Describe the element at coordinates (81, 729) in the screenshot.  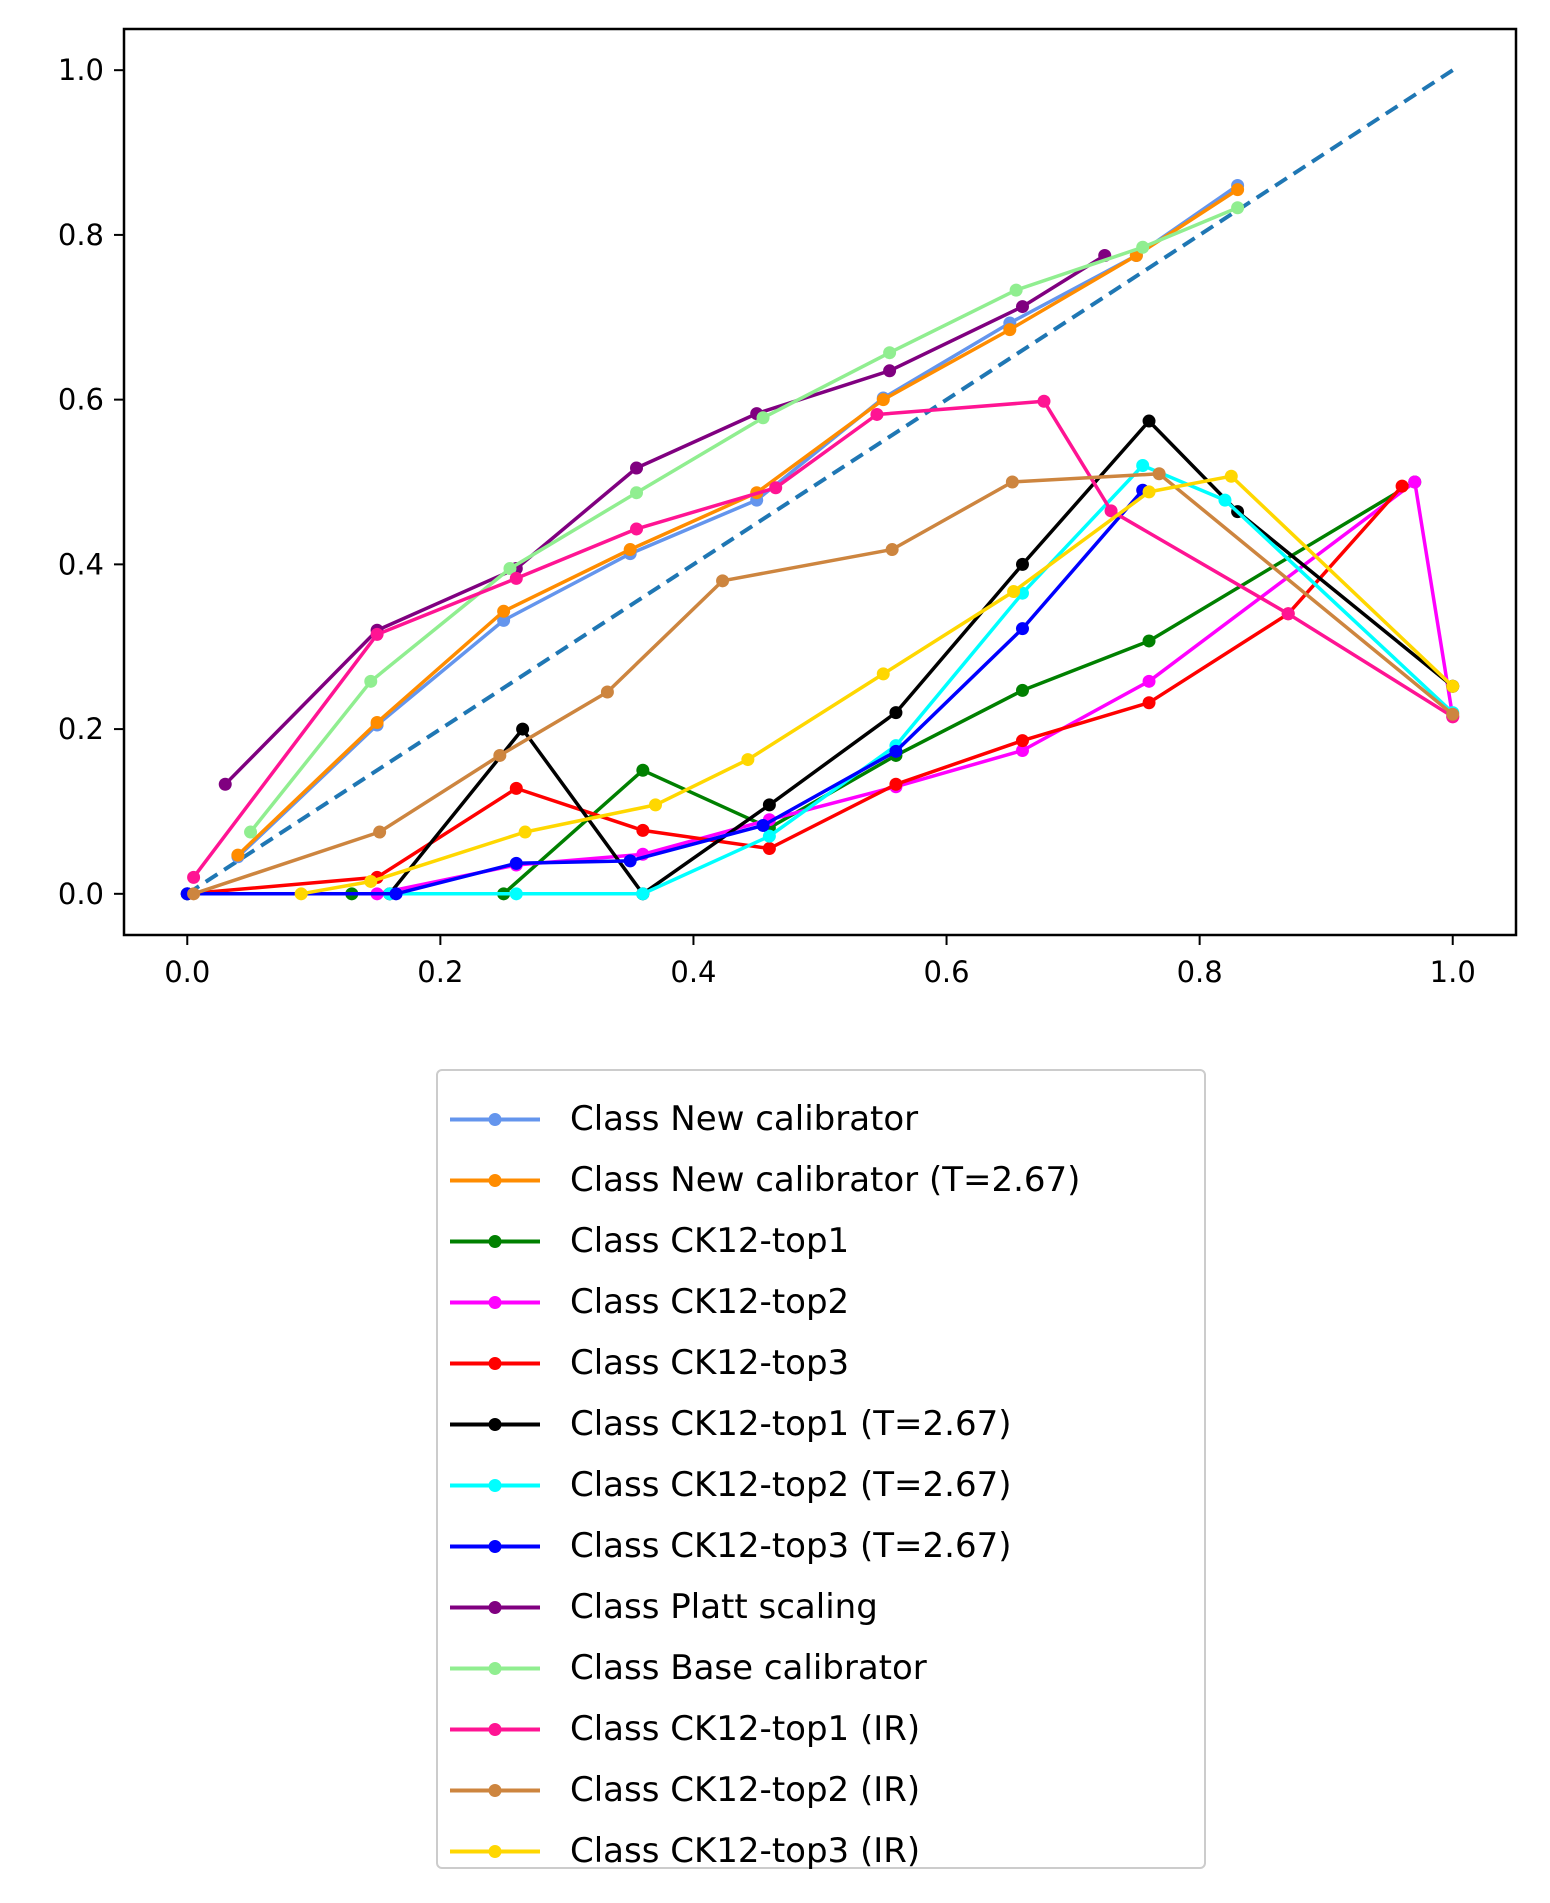
I see `y-tick-label: 0.2` at that location.